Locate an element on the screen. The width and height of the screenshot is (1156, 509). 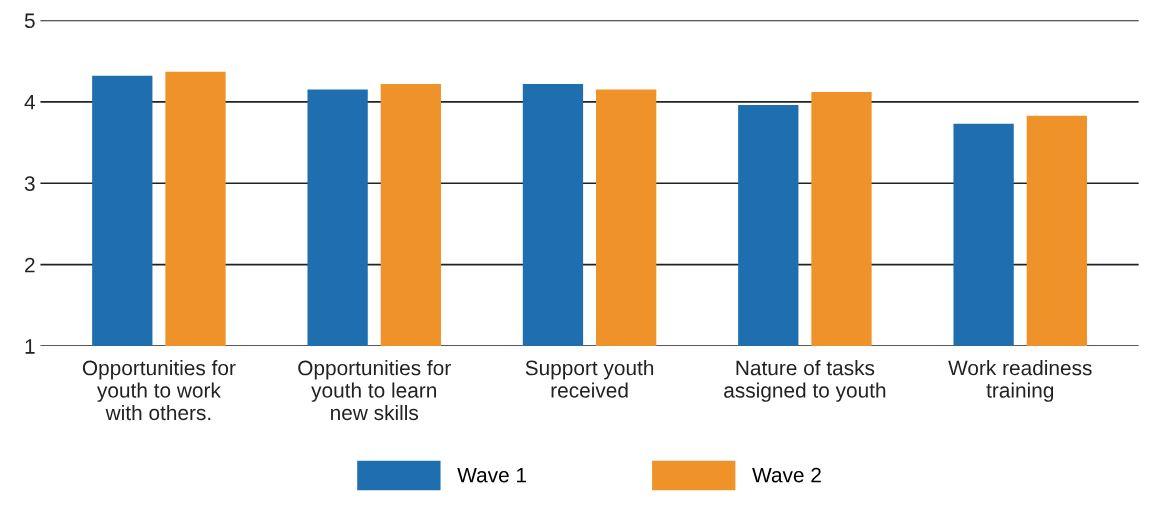
y-tick-label: 2 is located at coordinates (30, 265).